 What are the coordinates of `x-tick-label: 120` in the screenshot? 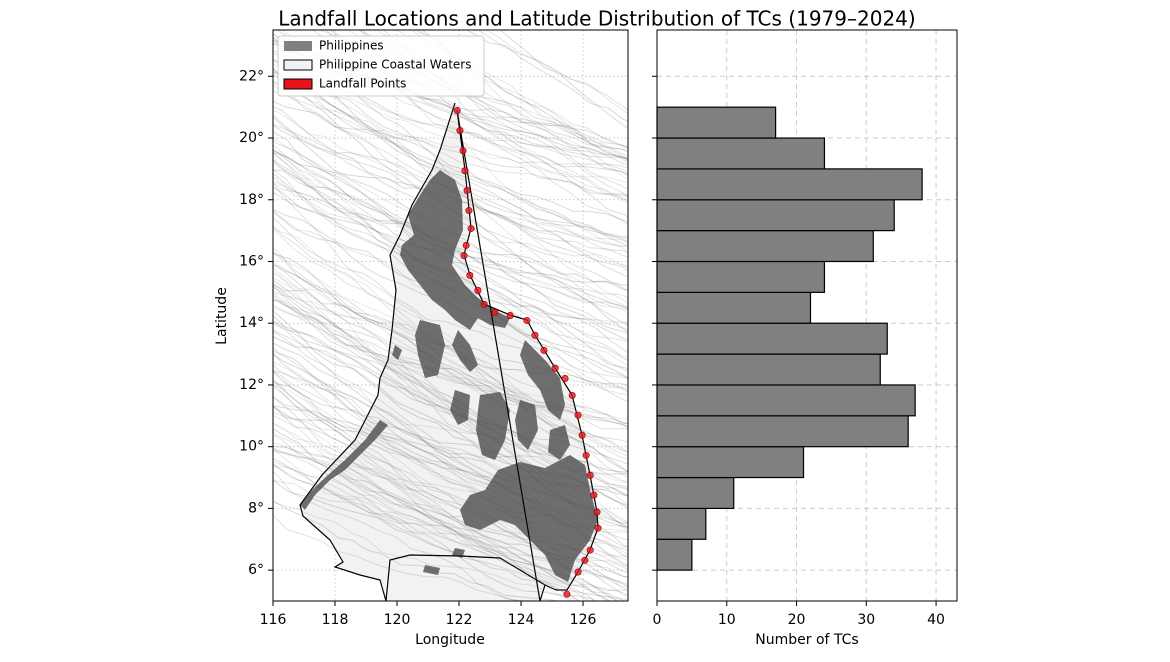 It's located at (397, 620).